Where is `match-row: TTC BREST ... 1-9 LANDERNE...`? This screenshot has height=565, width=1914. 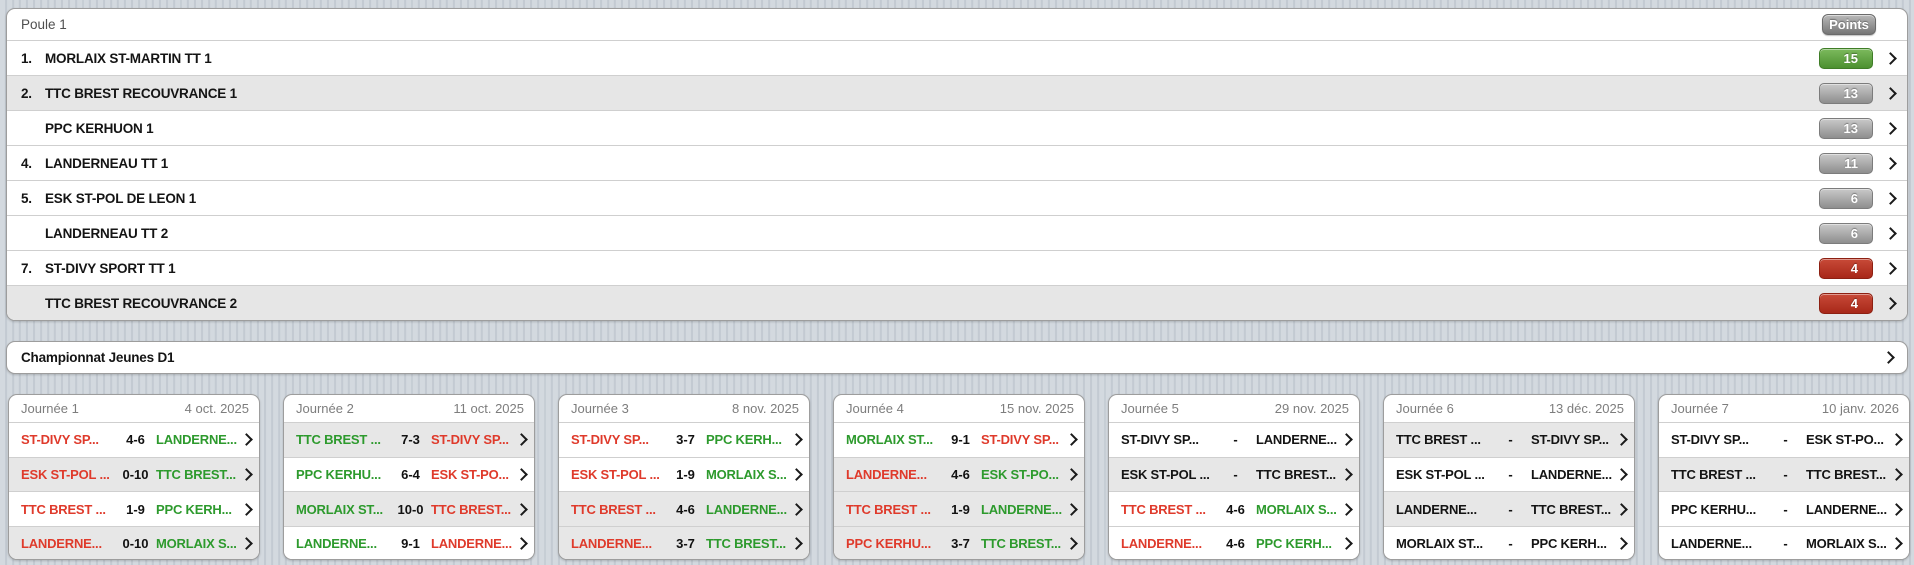 match-row: TTC BREST ... 1-9 LANDERNE... is located at coordinates (959, 509).